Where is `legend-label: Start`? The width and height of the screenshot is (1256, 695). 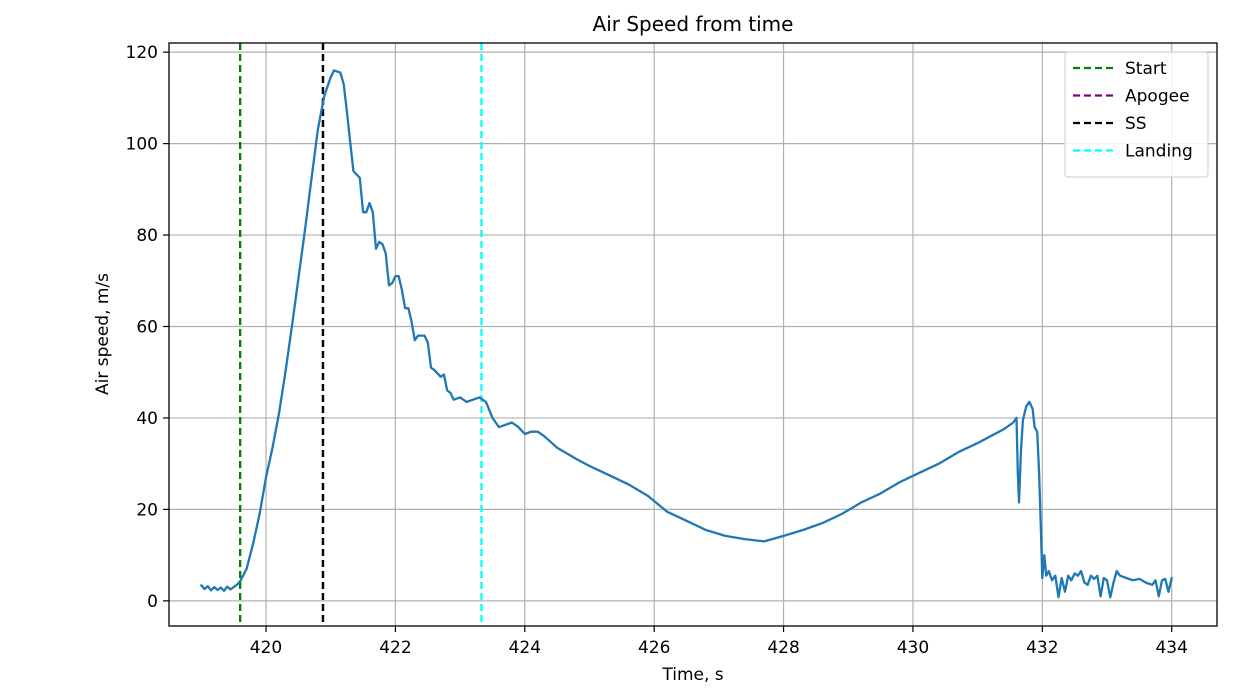 legend-label: Start is located at coordinates (1146, 69).